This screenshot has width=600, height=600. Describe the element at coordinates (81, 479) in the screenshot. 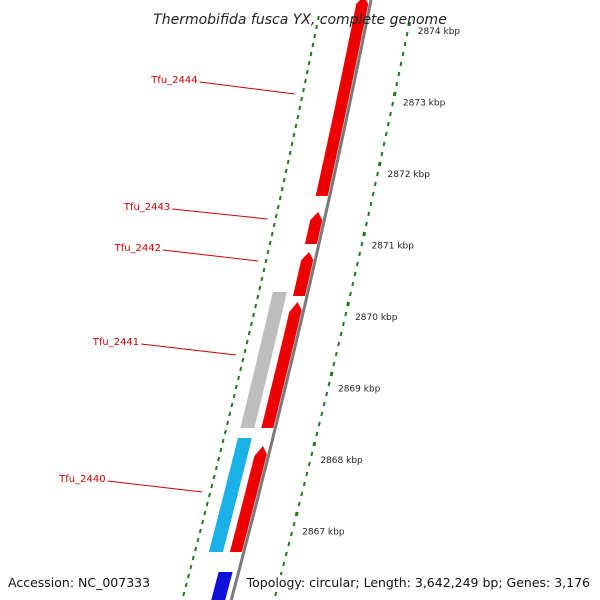

I see `gene-label: Tfu_2440` at that location.